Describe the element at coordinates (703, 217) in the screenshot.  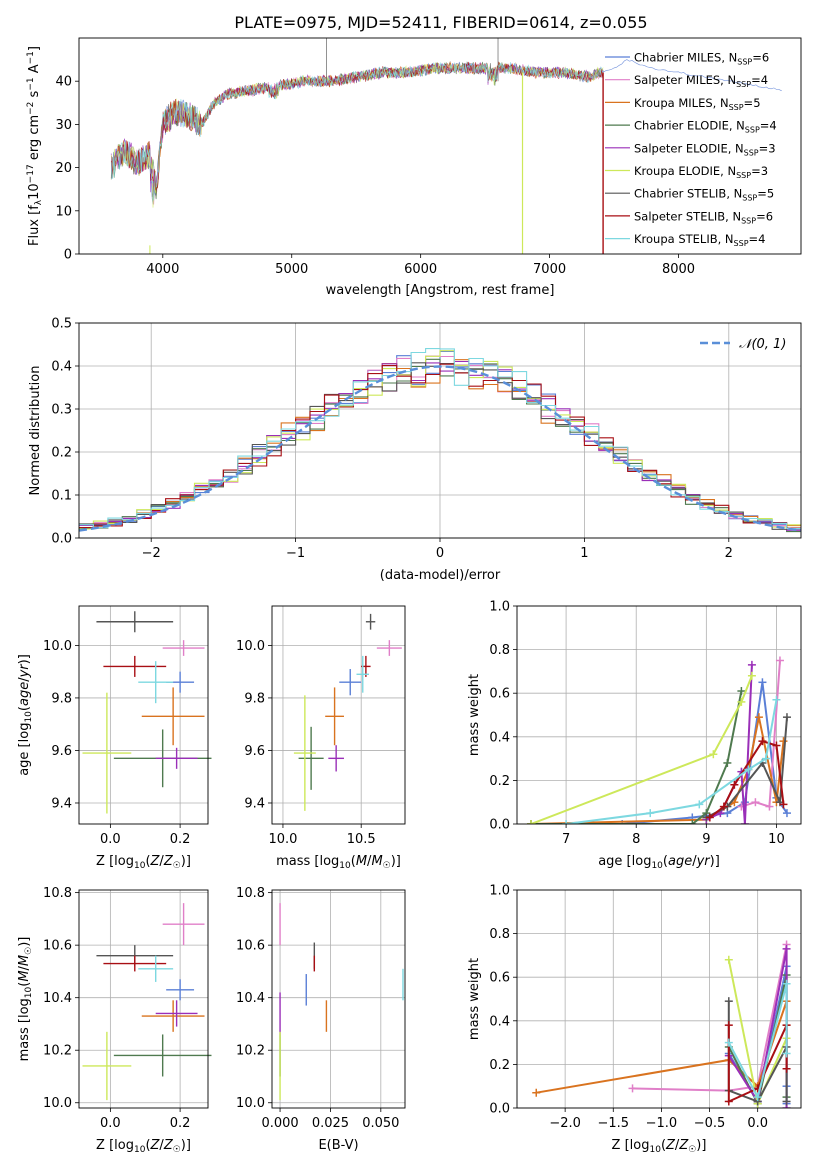
I see `legend-label: Salpeter STELIB, NSSP=6` at that location.